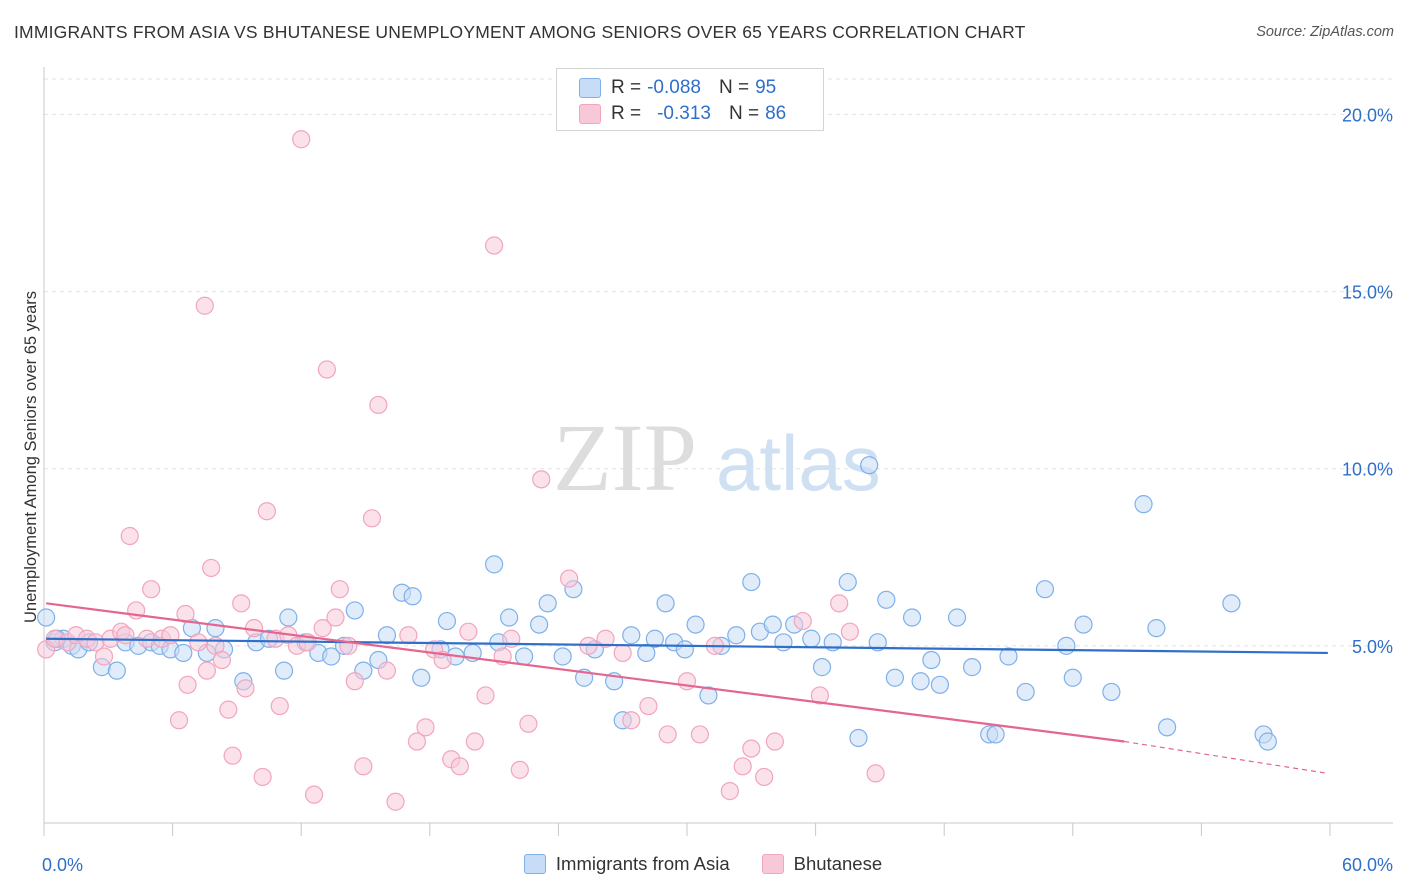 The image size is (1406, 892). I want to click on series-legend: Immigrants from Asia Bhutanese, so click(703, 864).